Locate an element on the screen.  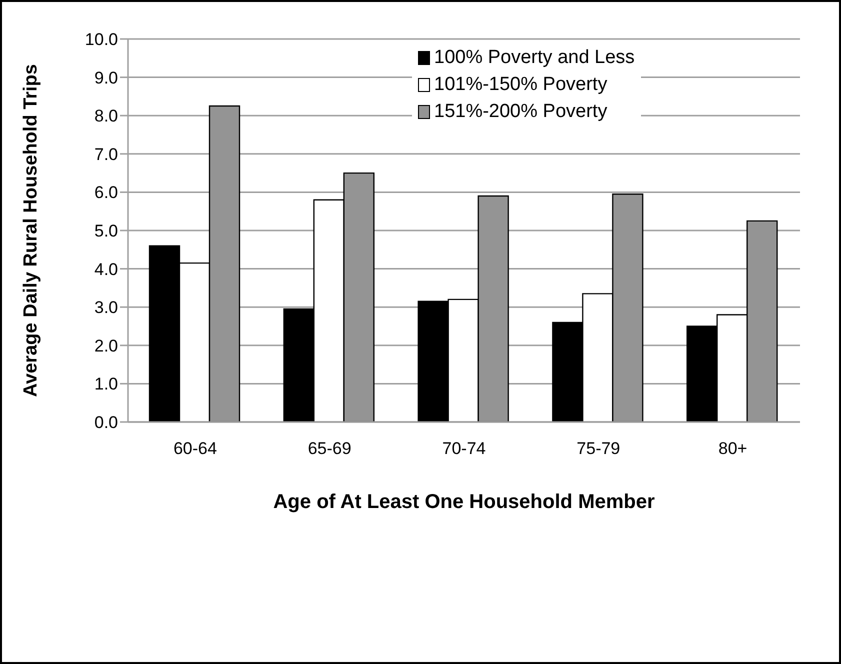
legend-label: 100% Poverty and Less is located at coordinates (534, 57).